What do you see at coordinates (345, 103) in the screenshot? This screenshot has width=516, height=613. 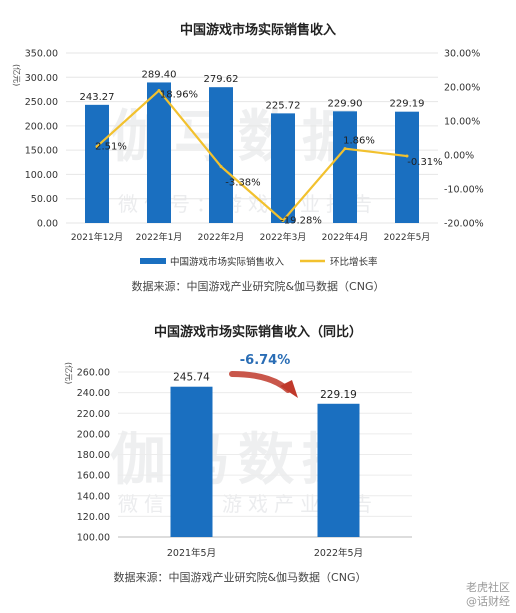 I see `revenue-bar-label: 229.90` at bounding box center [345, 103].